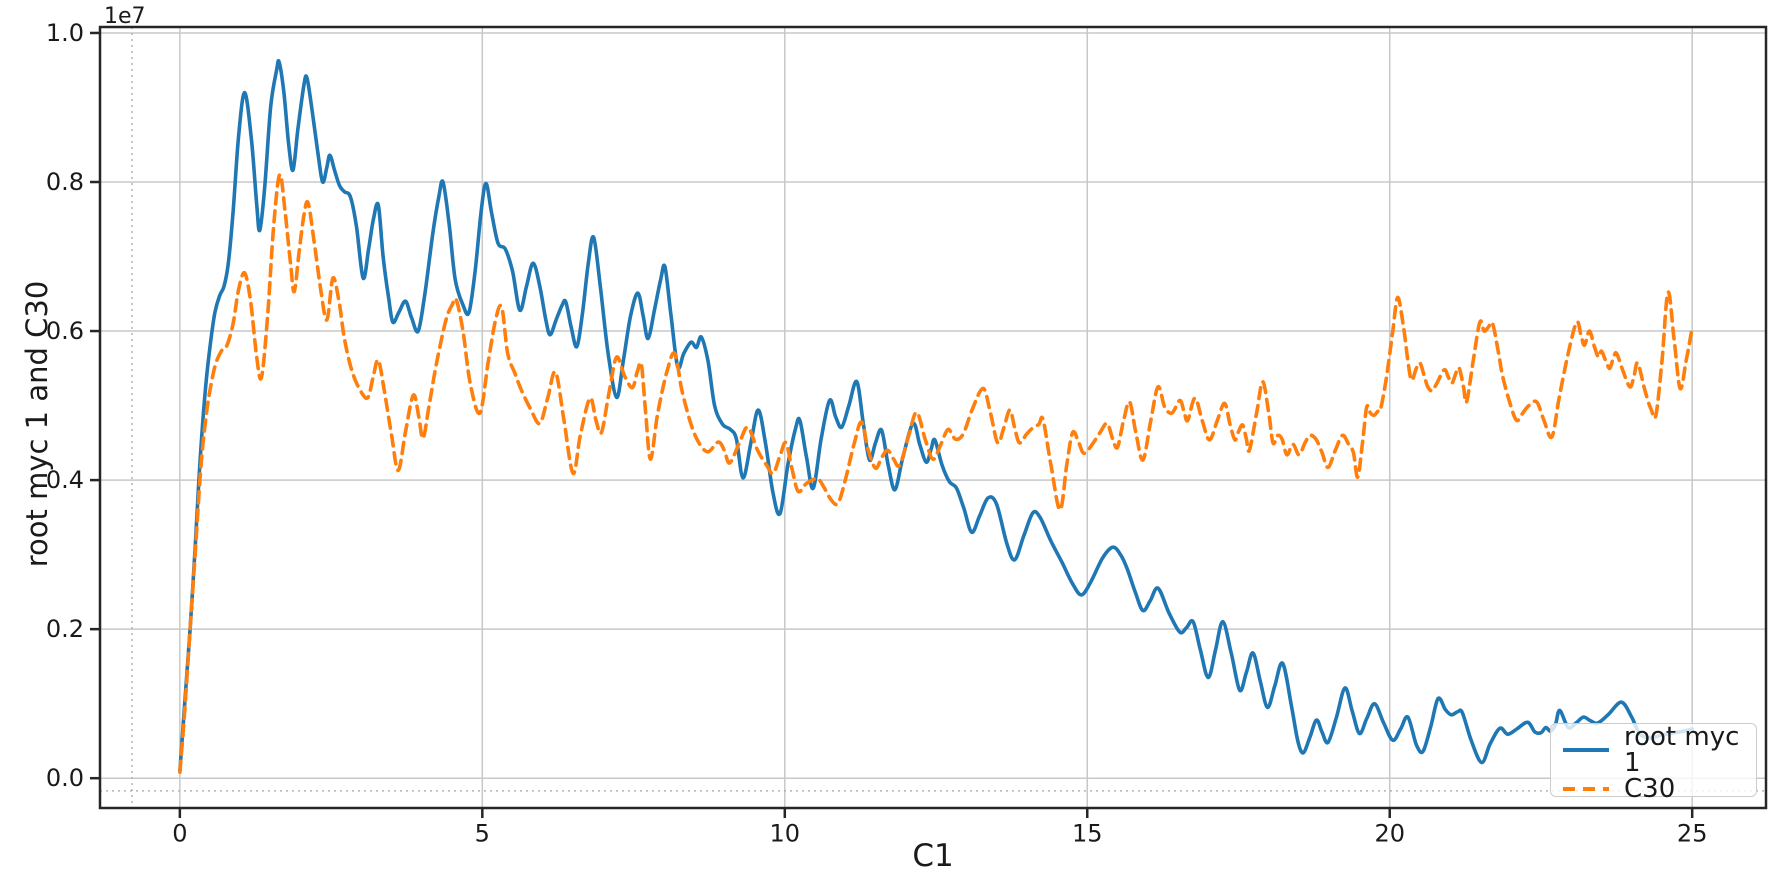 Image resolution: width=1788 pixels, height=878 pixels. What do you see at coordinates (65, 182) in the screenshot?
I see `y-tick-label: 0.8` at bounding box center [65, 182].